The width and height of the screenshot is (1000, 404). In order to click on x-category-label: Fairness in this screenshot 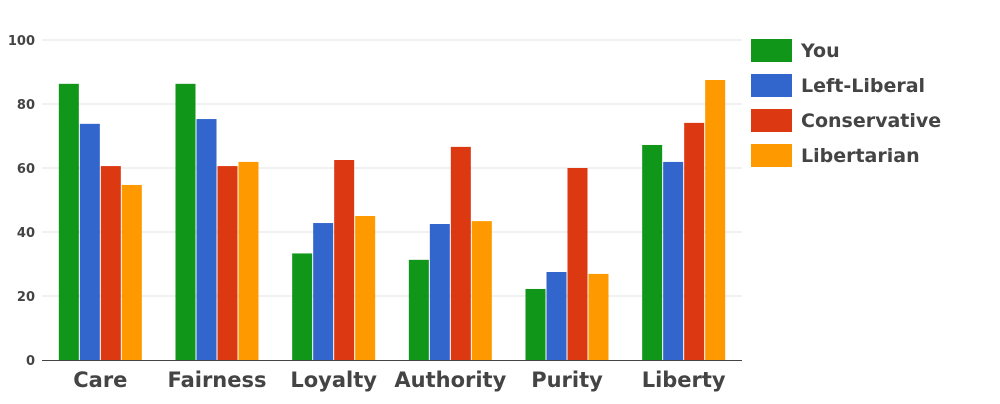, I will do `click(216, 380)`.